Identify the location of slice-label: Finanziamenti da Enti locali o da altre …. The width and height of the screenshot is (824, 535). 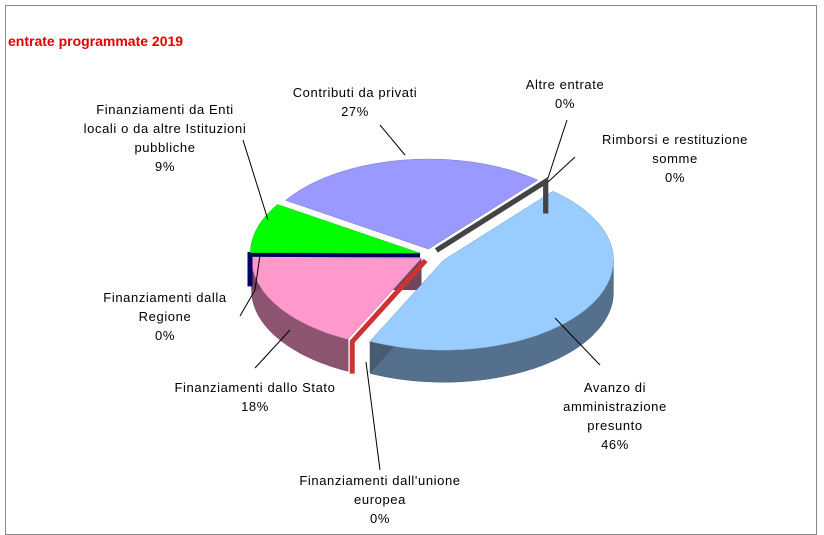
(165, 138).